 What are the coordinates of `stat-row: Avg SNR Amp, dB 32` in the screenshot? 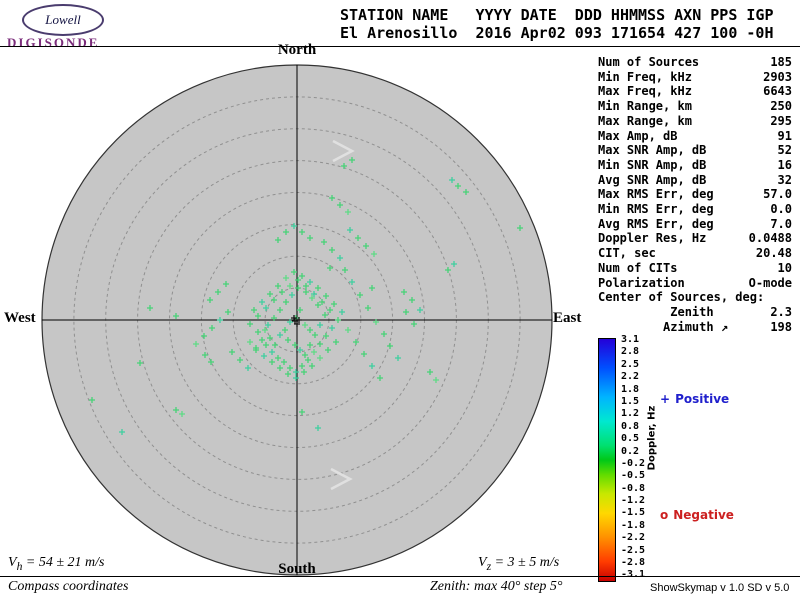 It's located at (695, 180).